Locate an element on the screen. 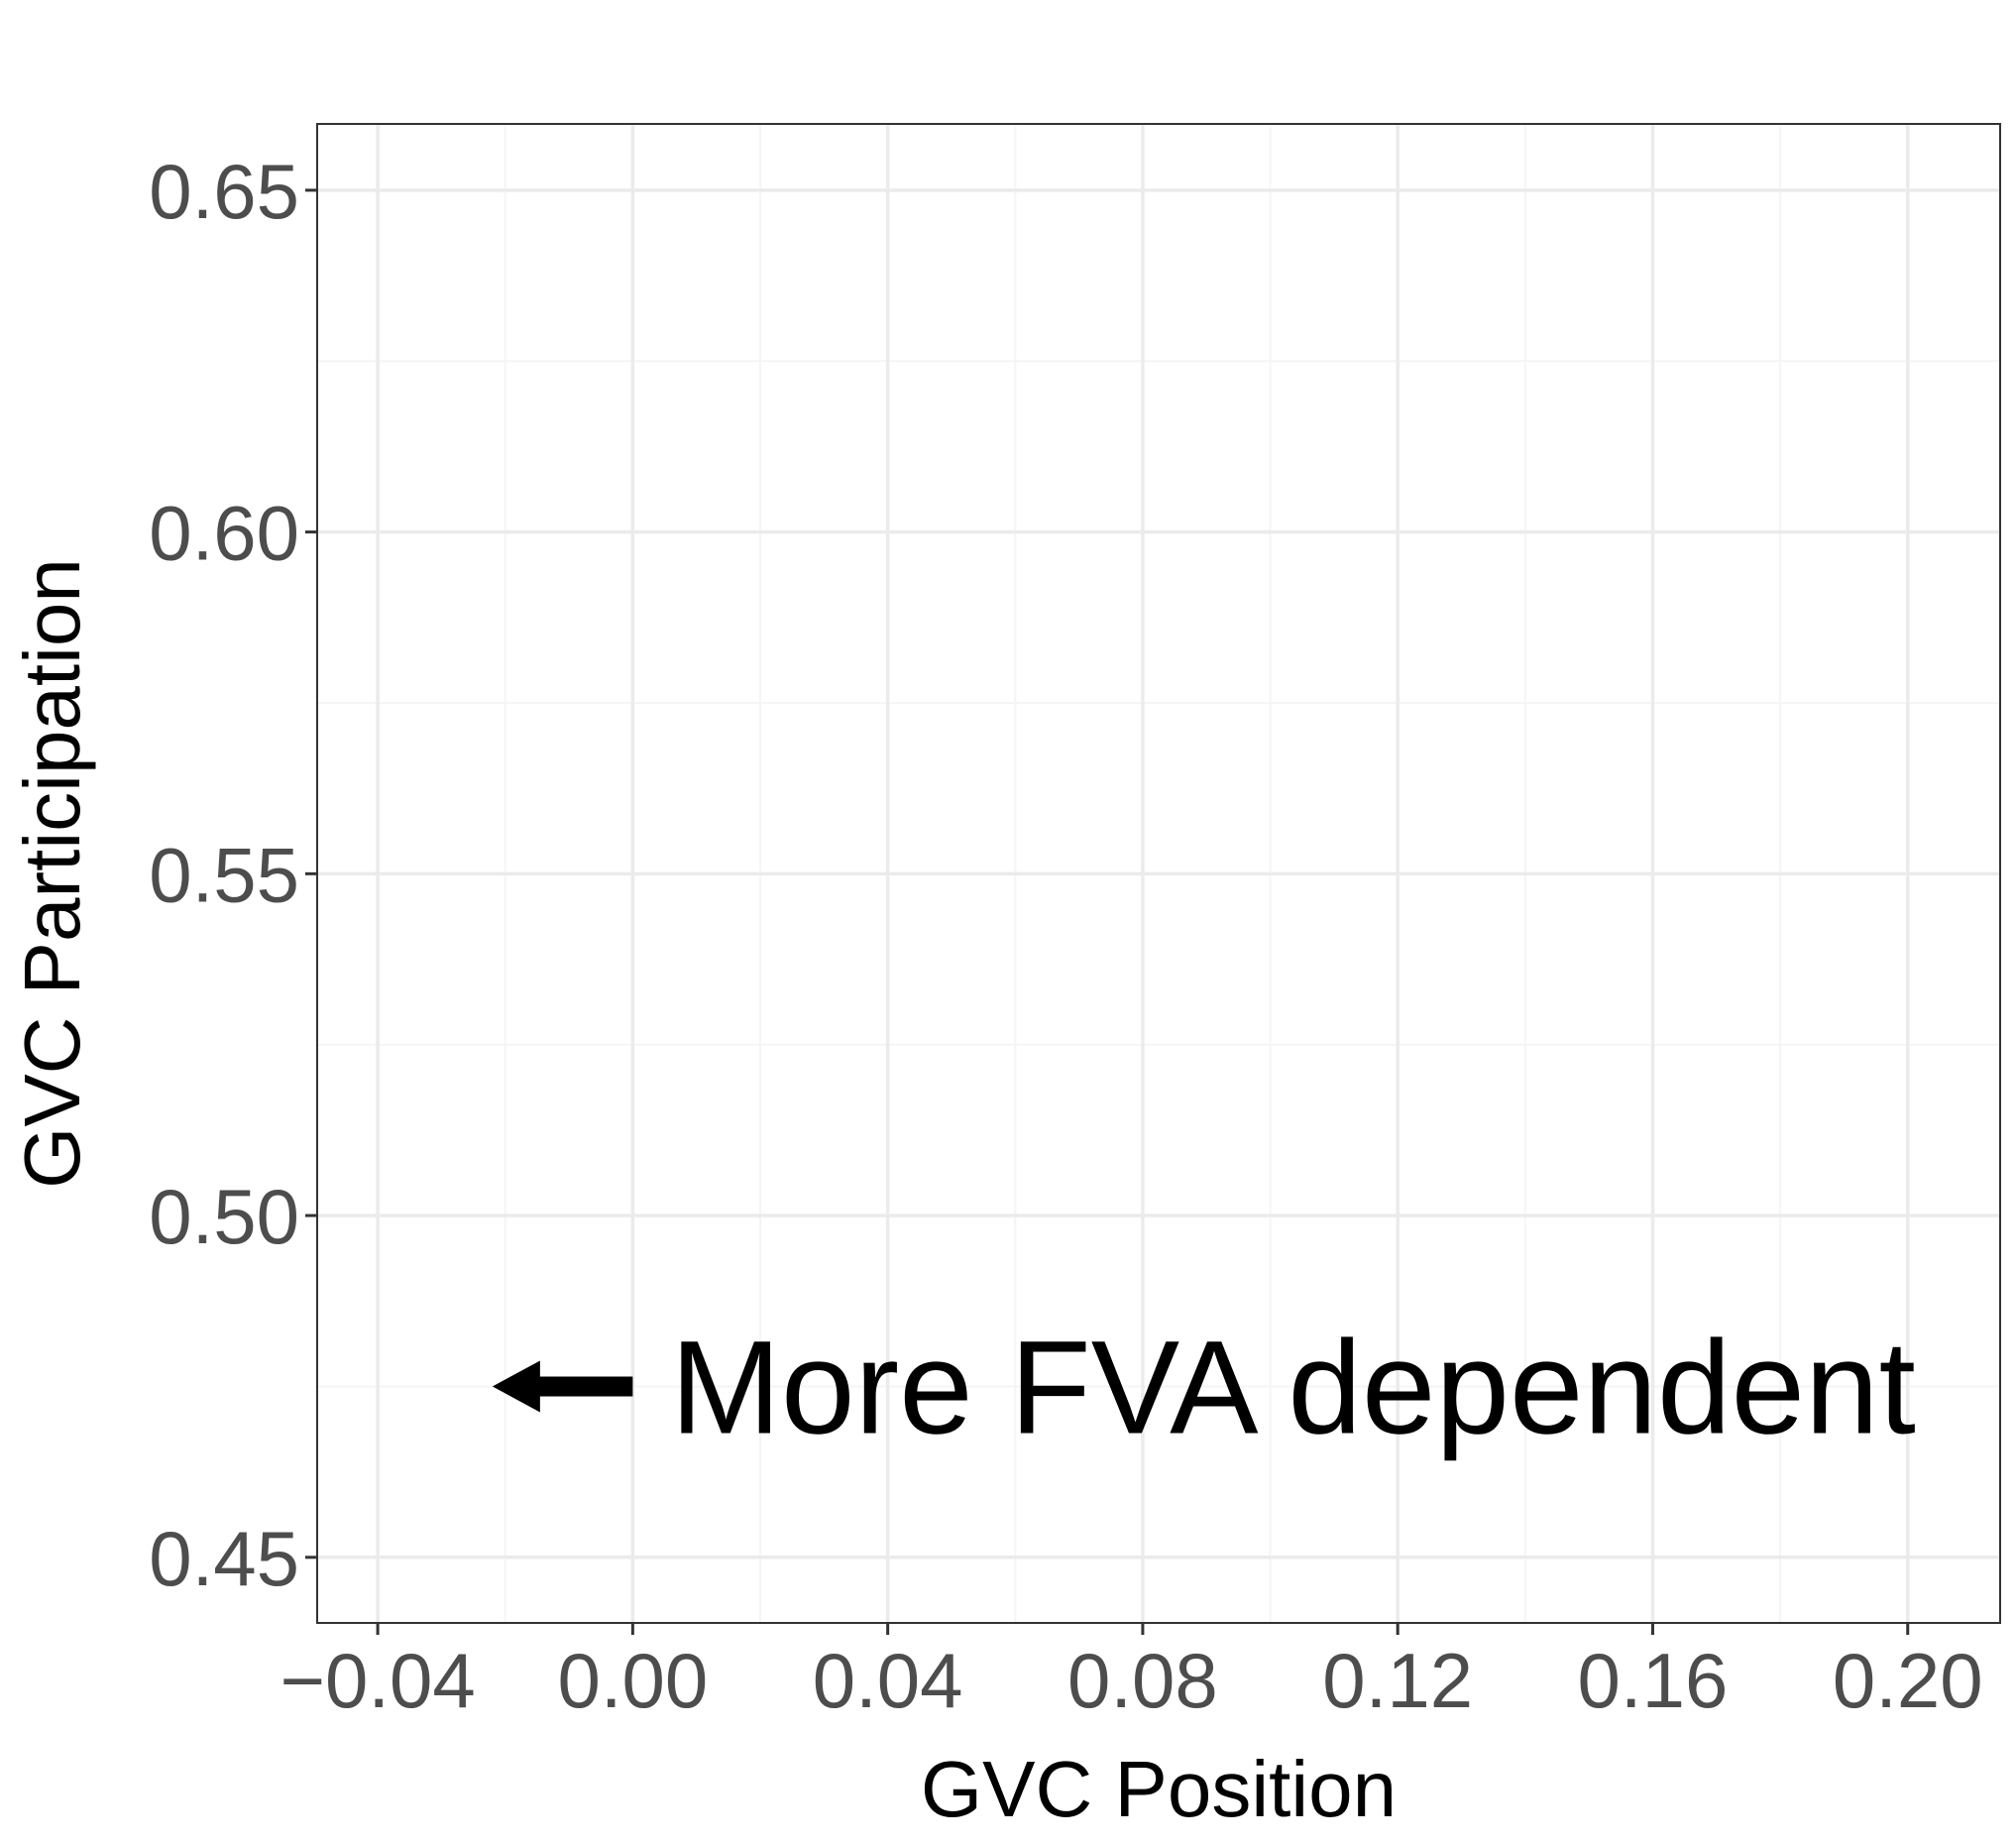 Image resolution: width=2016 pixels, height=1846 pixels. y-tick-label: 0.60 is located at coordinates (224, 533).